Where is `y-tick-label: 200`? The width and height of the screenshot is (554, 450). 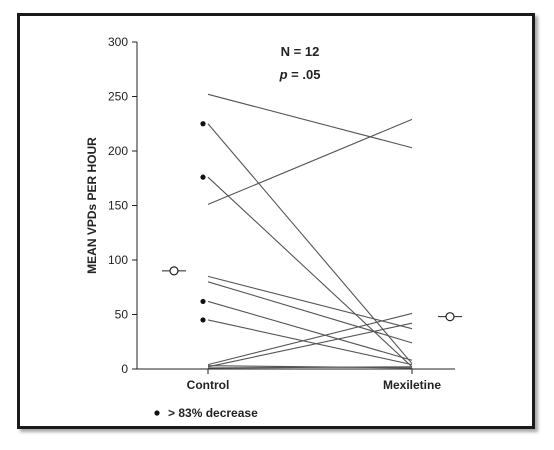 y-tick-label: 200 is located at coordinates (118, 151).